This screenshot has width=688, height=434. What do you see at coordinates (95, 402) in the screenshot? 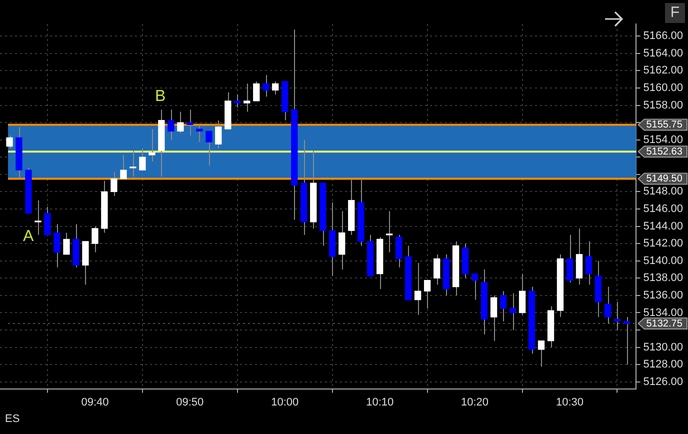
I see `x-tick-label: 09:40` at bounding box center [95, 402].